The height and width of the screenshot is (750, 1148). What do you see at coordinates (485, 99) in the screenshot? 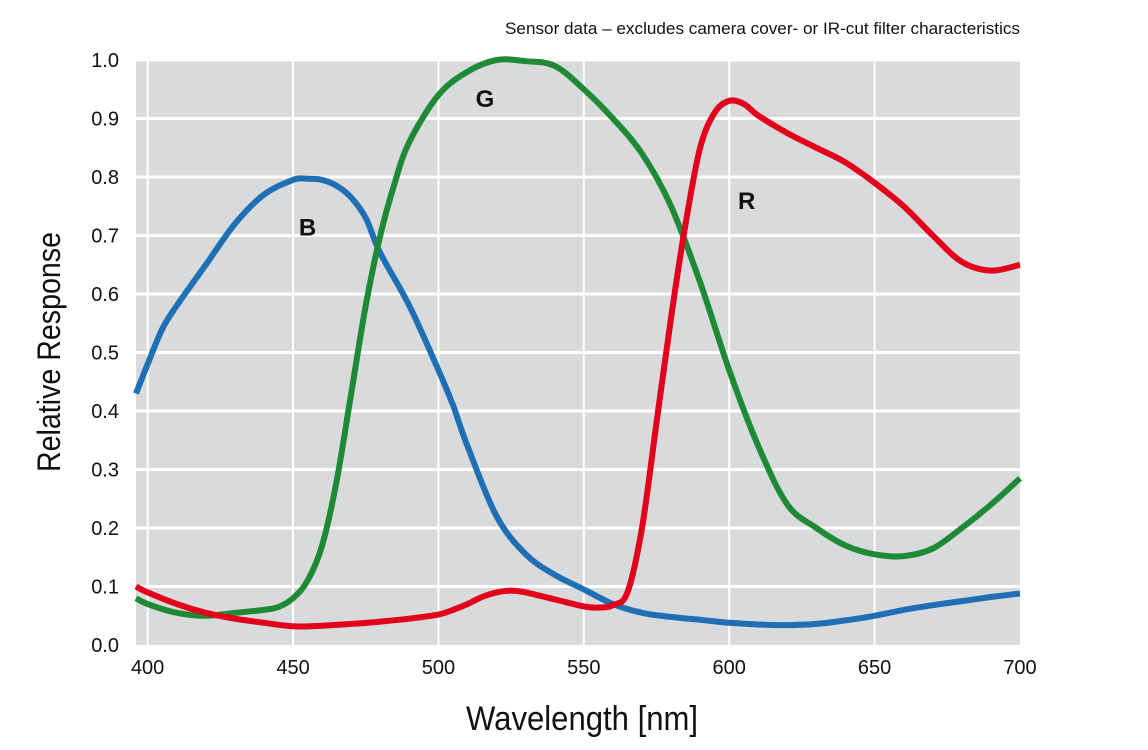
I see `series-annotation: G` at bounding box center [485, 99].